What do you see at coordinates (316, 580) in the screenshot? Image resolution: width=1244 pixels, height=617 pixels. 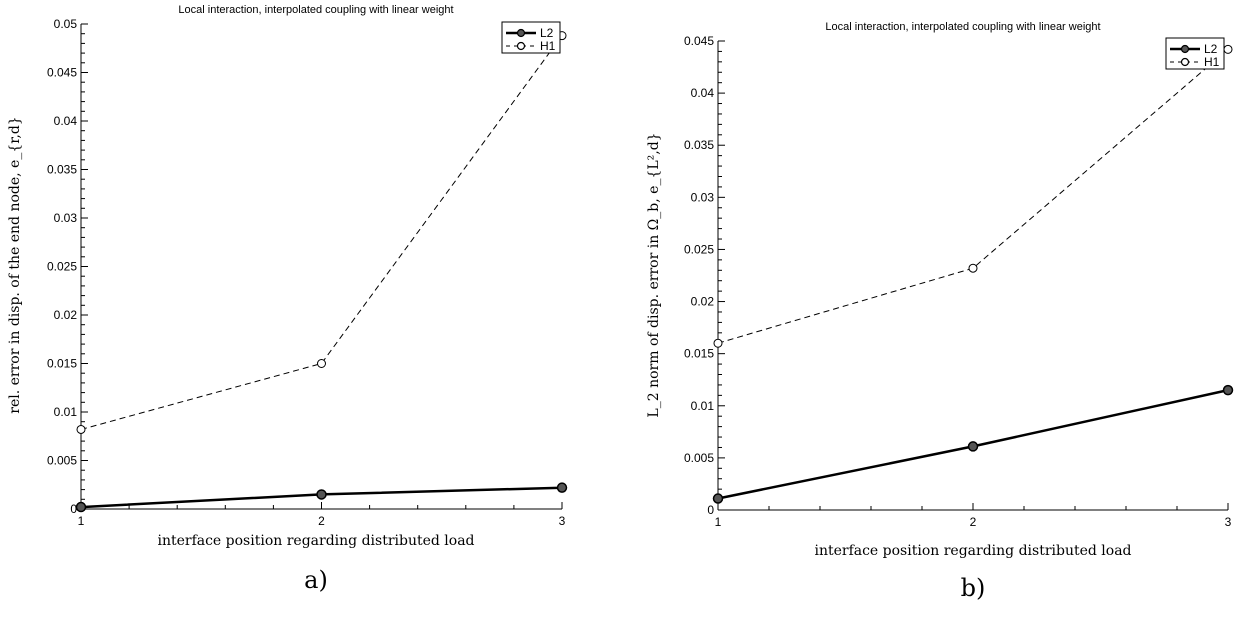 I see `panel-sublabel: a)` at bounding box center [316, 580].